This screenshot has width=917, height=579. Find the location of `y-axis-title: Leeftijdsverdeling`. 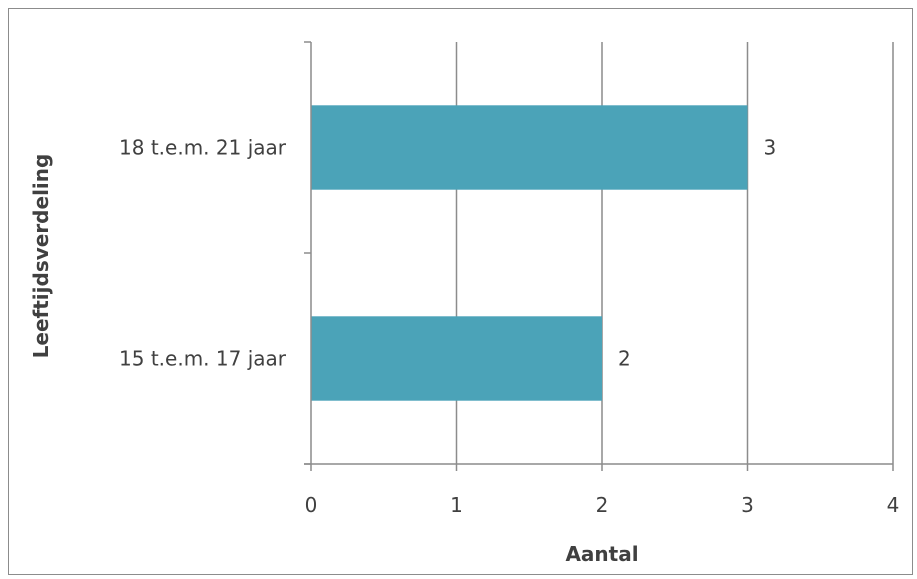

y-axis-title: Leeftijdsverdeling is located at coordinates (41, 256).